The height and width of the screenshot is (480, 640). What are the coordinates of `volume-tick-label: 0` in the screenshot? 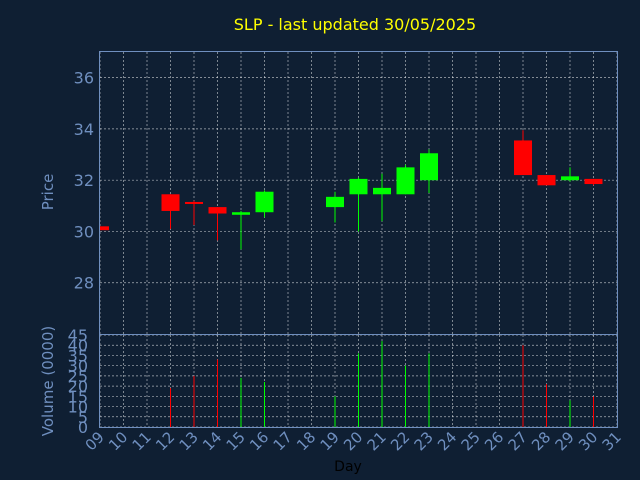 It's located at (83, 427).